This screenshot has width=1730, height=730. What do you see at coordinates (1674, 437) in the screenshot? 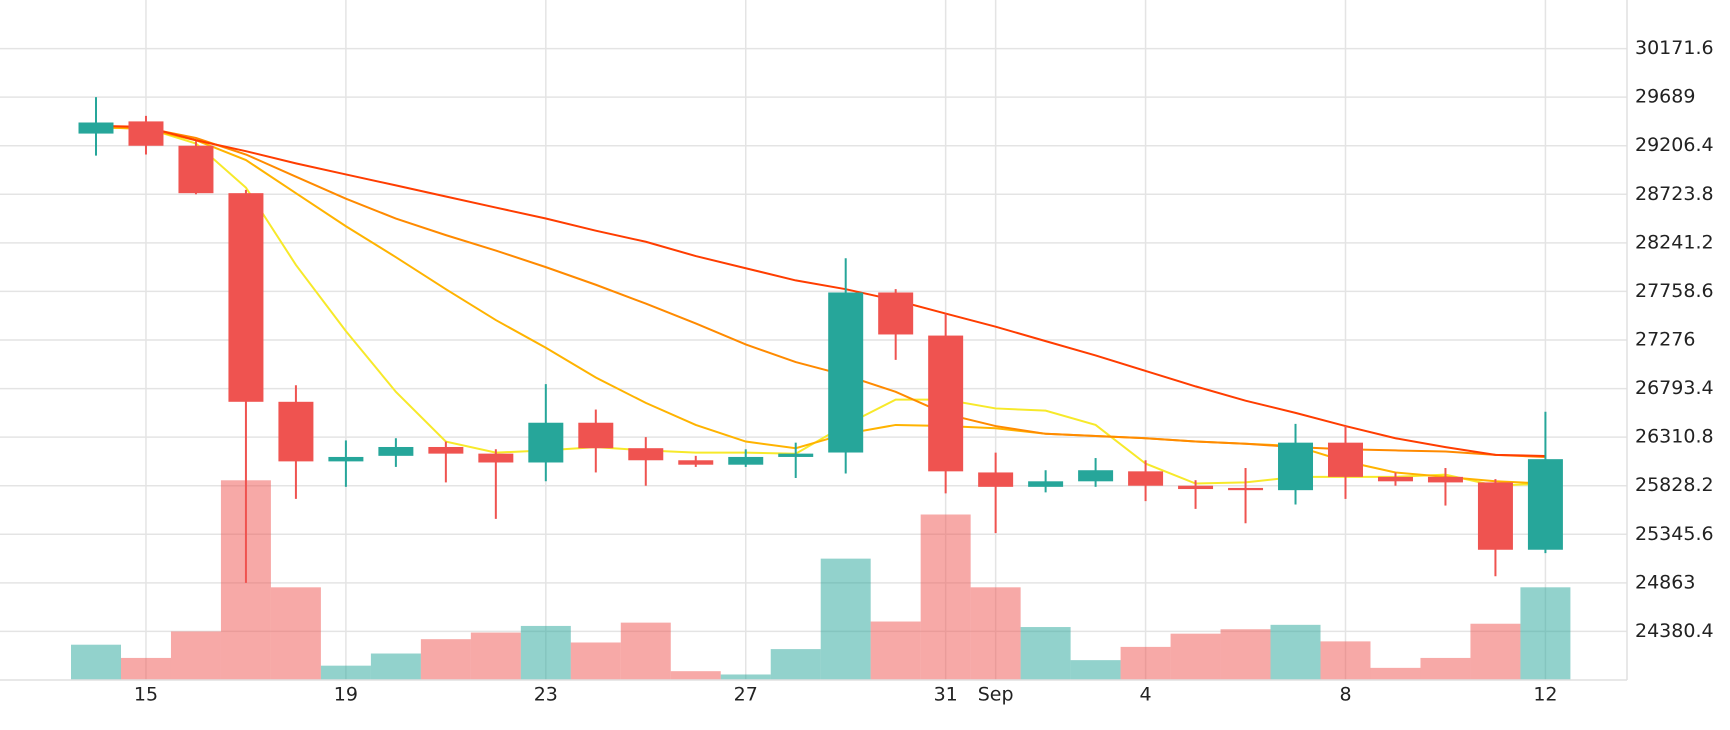
I see `y-tick-label: 26310.8` at bounding box center [1674, 437].